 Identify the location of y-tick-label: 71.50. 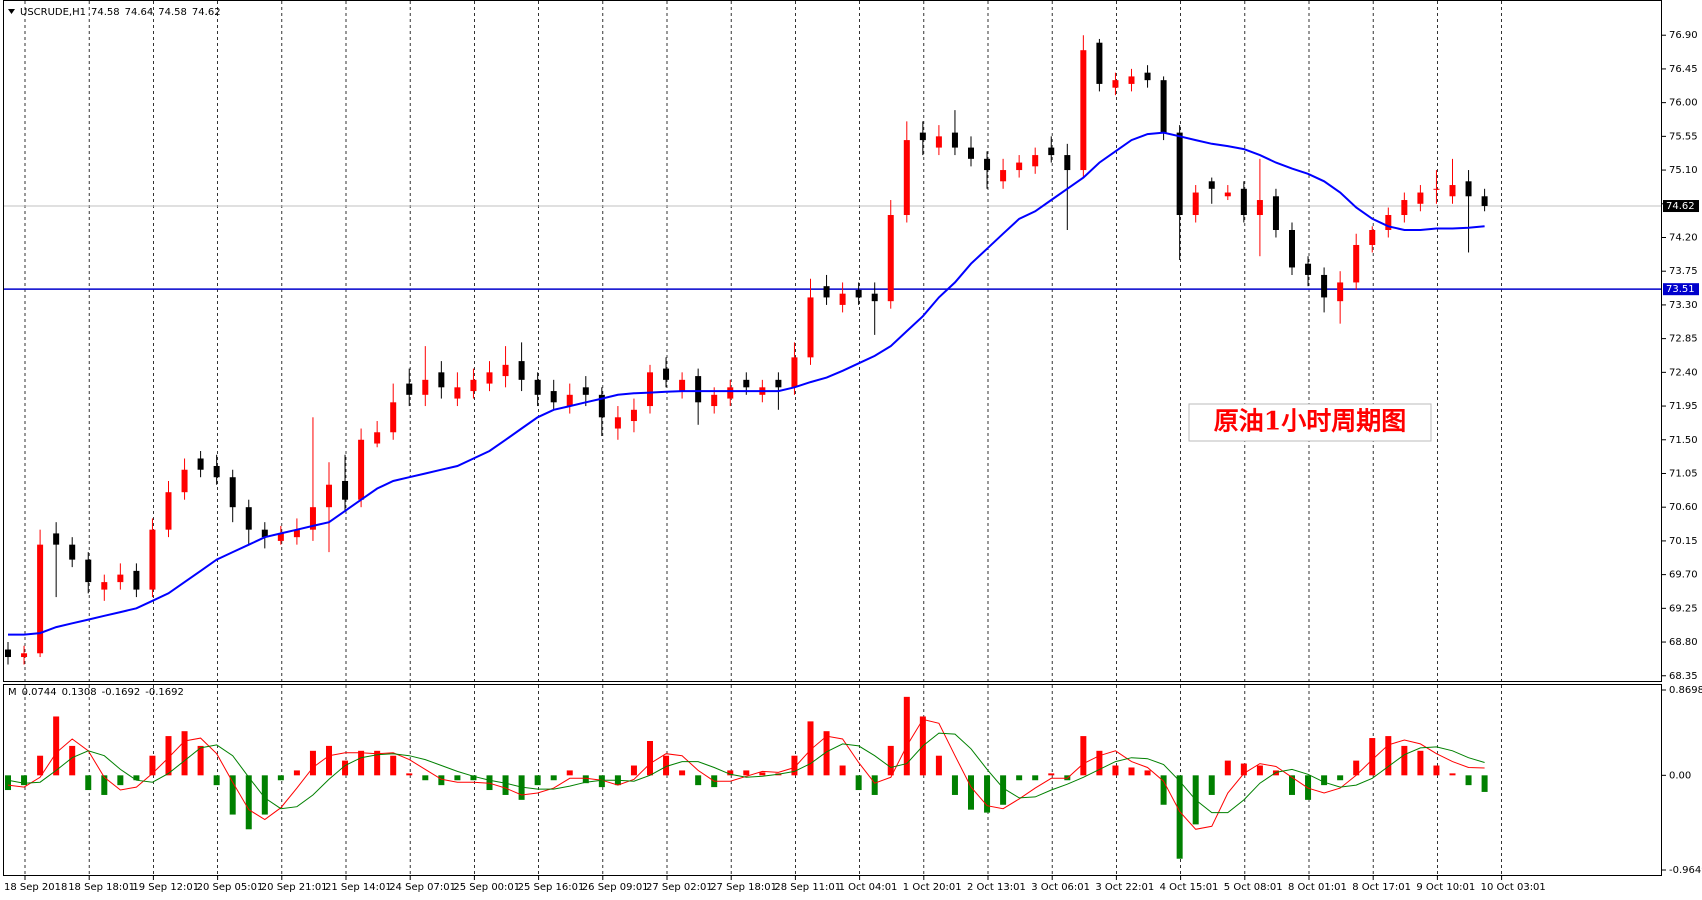
(1683, 440).